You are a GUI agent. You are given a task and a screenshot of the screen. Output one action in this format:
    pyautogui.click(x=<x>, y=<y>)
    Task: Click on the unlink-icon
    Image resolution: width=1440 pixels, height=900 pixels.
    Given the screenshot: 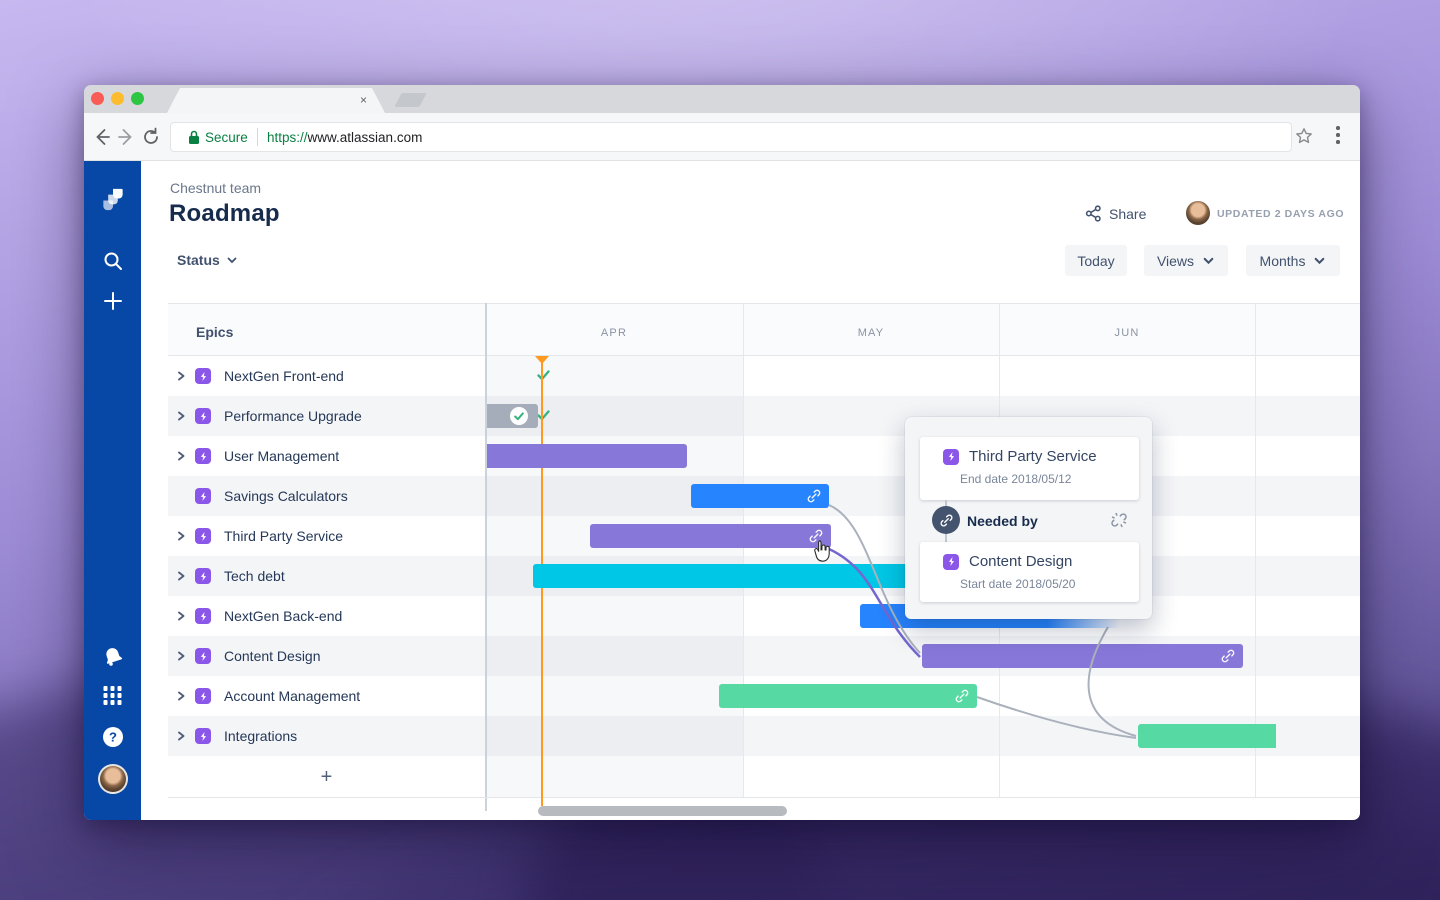 What is the action you would take?
    pyautogui.click(x=1119, y=520)
    